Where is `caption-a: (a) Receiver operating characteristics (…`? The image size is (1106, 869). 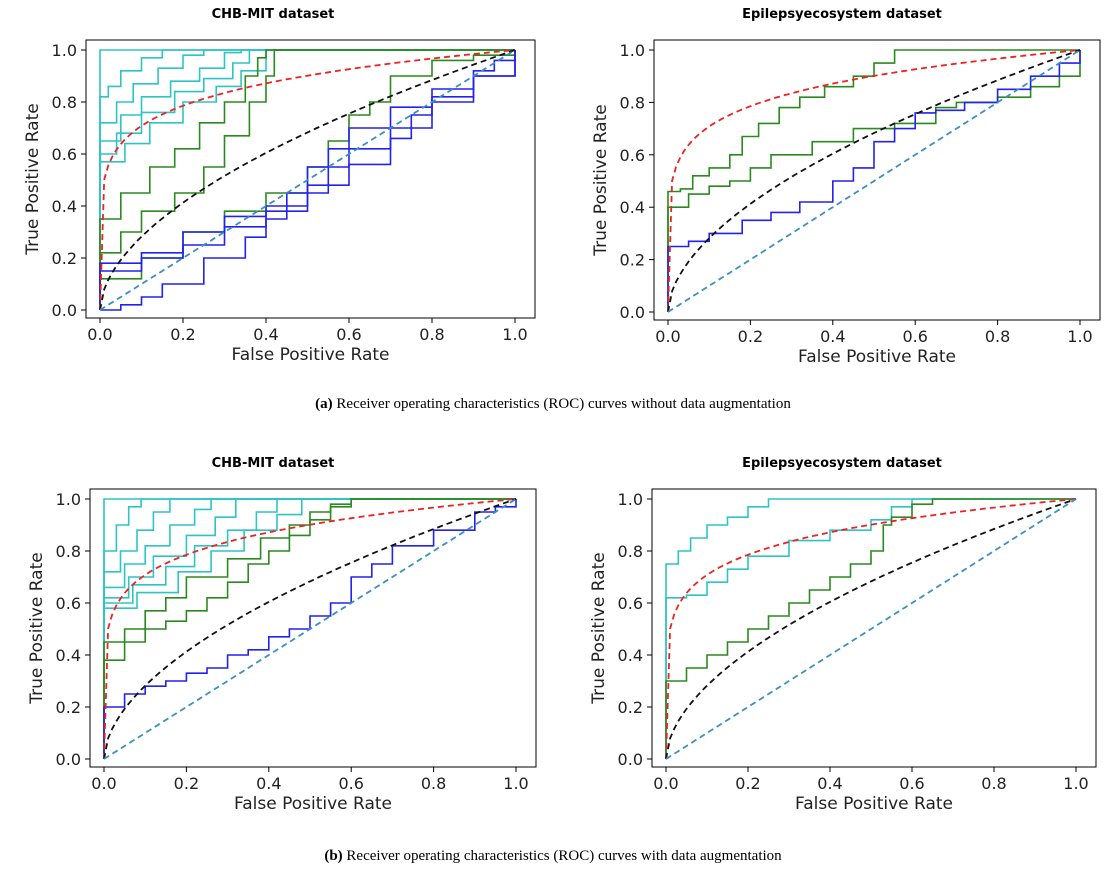
caption-a: (a) Receiver operating characteristics (… is located at coordinates (553, 404).